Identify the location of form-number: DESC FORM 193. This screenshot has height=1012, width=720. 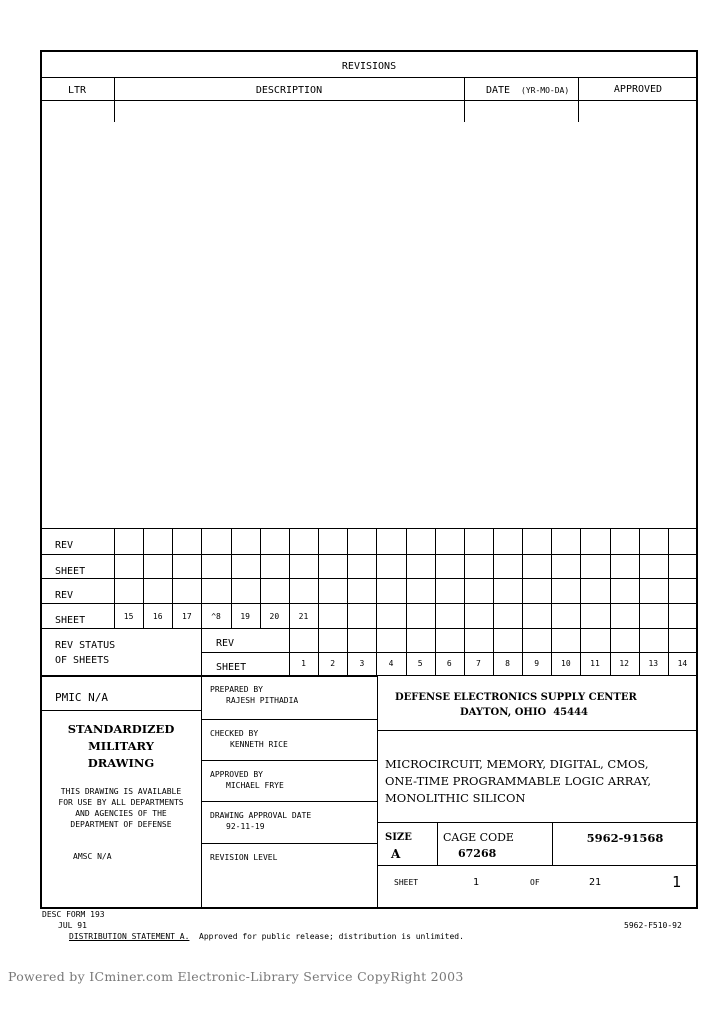
(73, 914).